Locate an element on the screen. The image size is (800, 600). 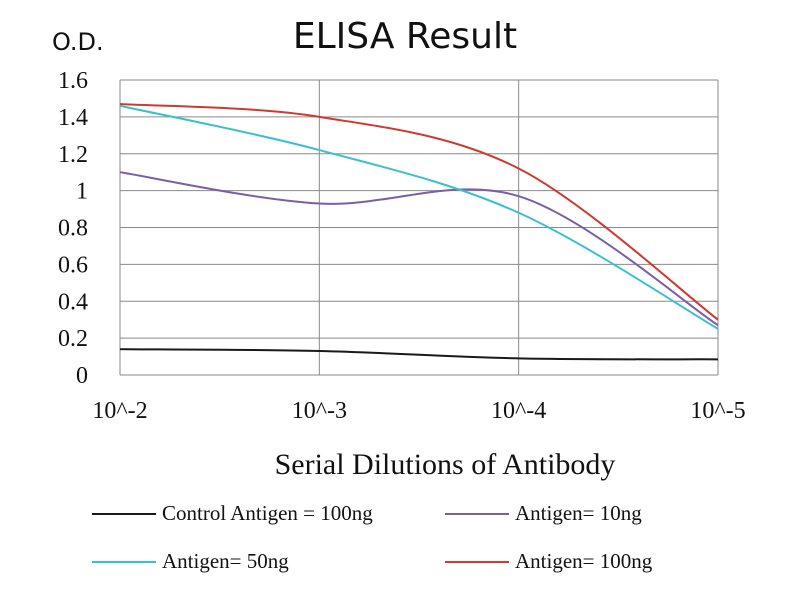
chart-title: ELISA Result is located at coordinates (405, 36).